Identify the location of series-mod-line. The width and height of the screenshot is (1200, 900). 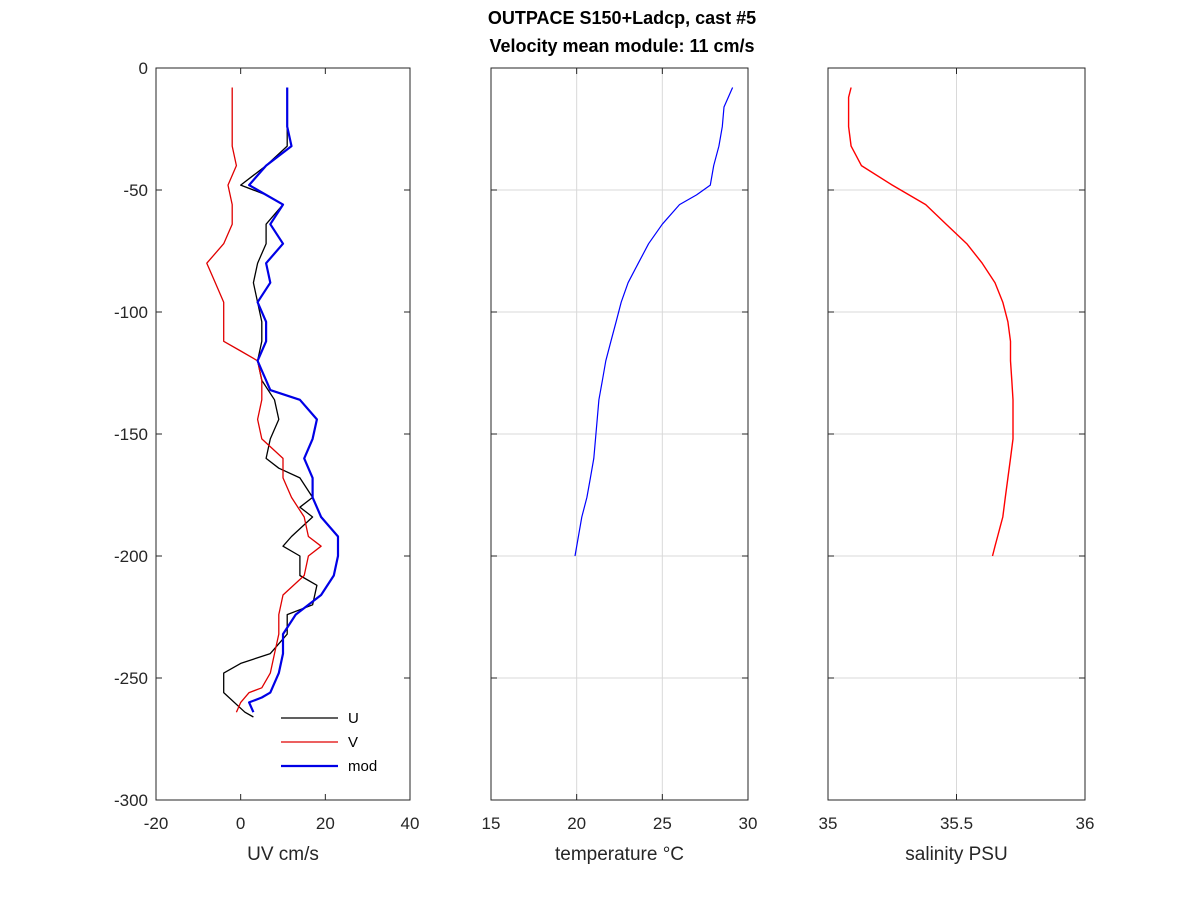
(294, 400).